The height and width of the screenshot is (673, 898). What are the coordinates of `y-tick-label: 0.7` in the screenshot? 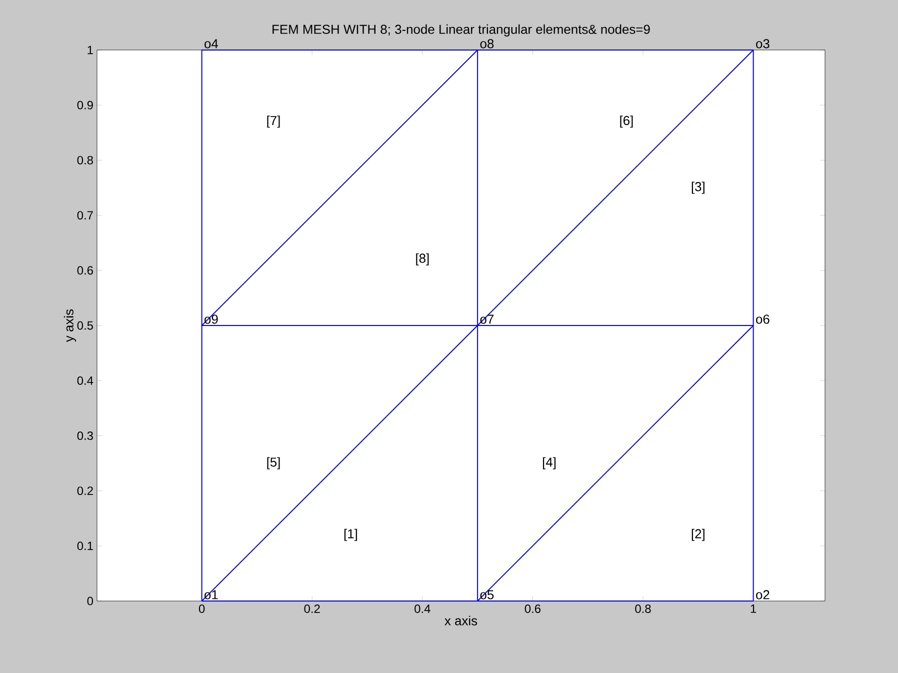 It's located at (85, 215).